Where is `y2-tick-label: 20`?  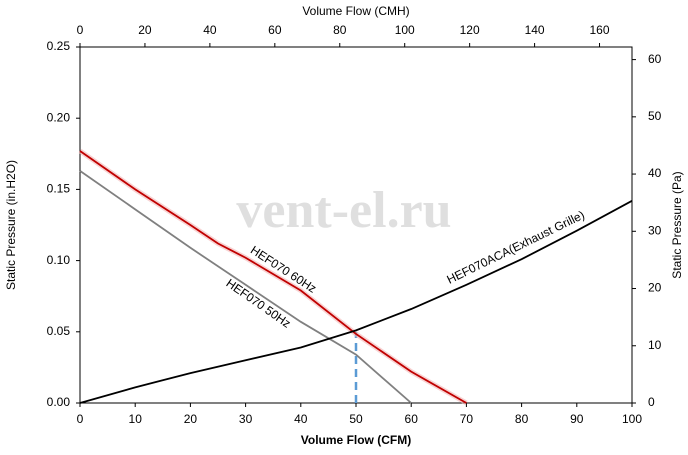
y2-tick-label: 20 is located at coordinates (655, 288).